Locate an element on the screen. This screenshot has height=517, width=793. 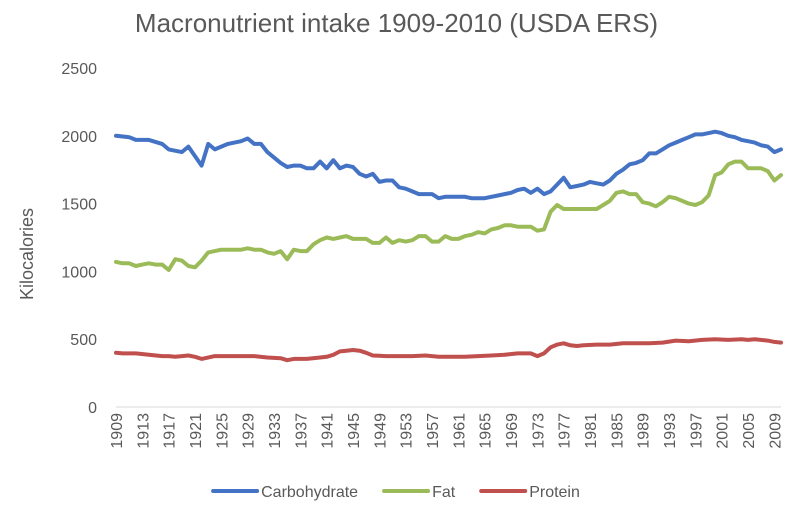
x-tick-label: 1937 is located at coordinates (301, 431).